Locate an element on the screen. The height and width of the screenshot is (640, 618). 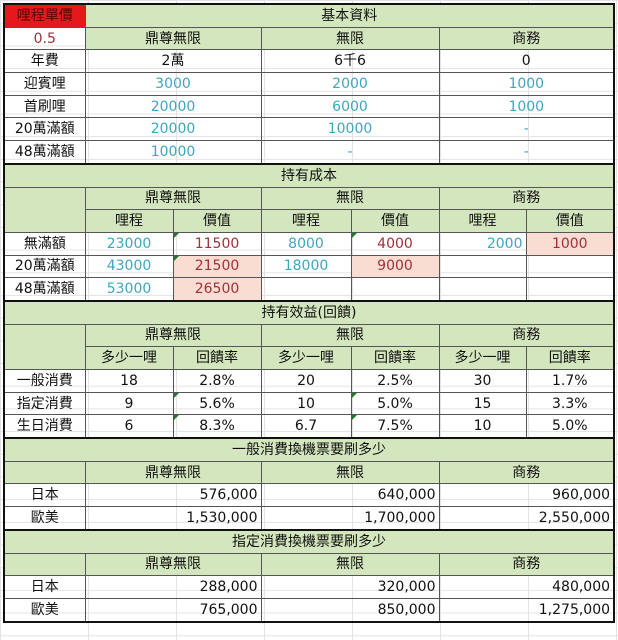
amount-cell: 765,000 is located at coordinates (173, 610).